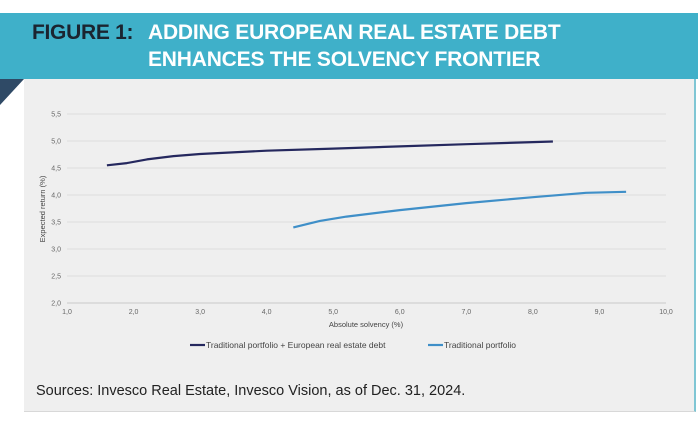  I want to click on x-axis-label: Absolute solvency (%), so click(366, 324).